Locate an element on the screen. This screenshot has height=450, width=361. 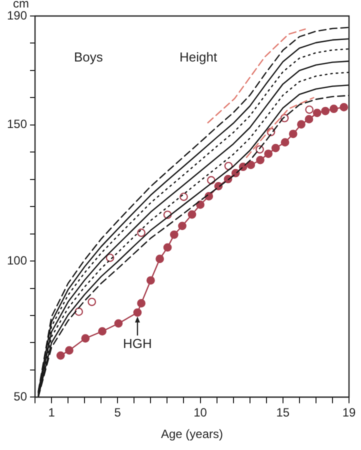
x-tick-label: 15 is located at coordinates (283, 413).